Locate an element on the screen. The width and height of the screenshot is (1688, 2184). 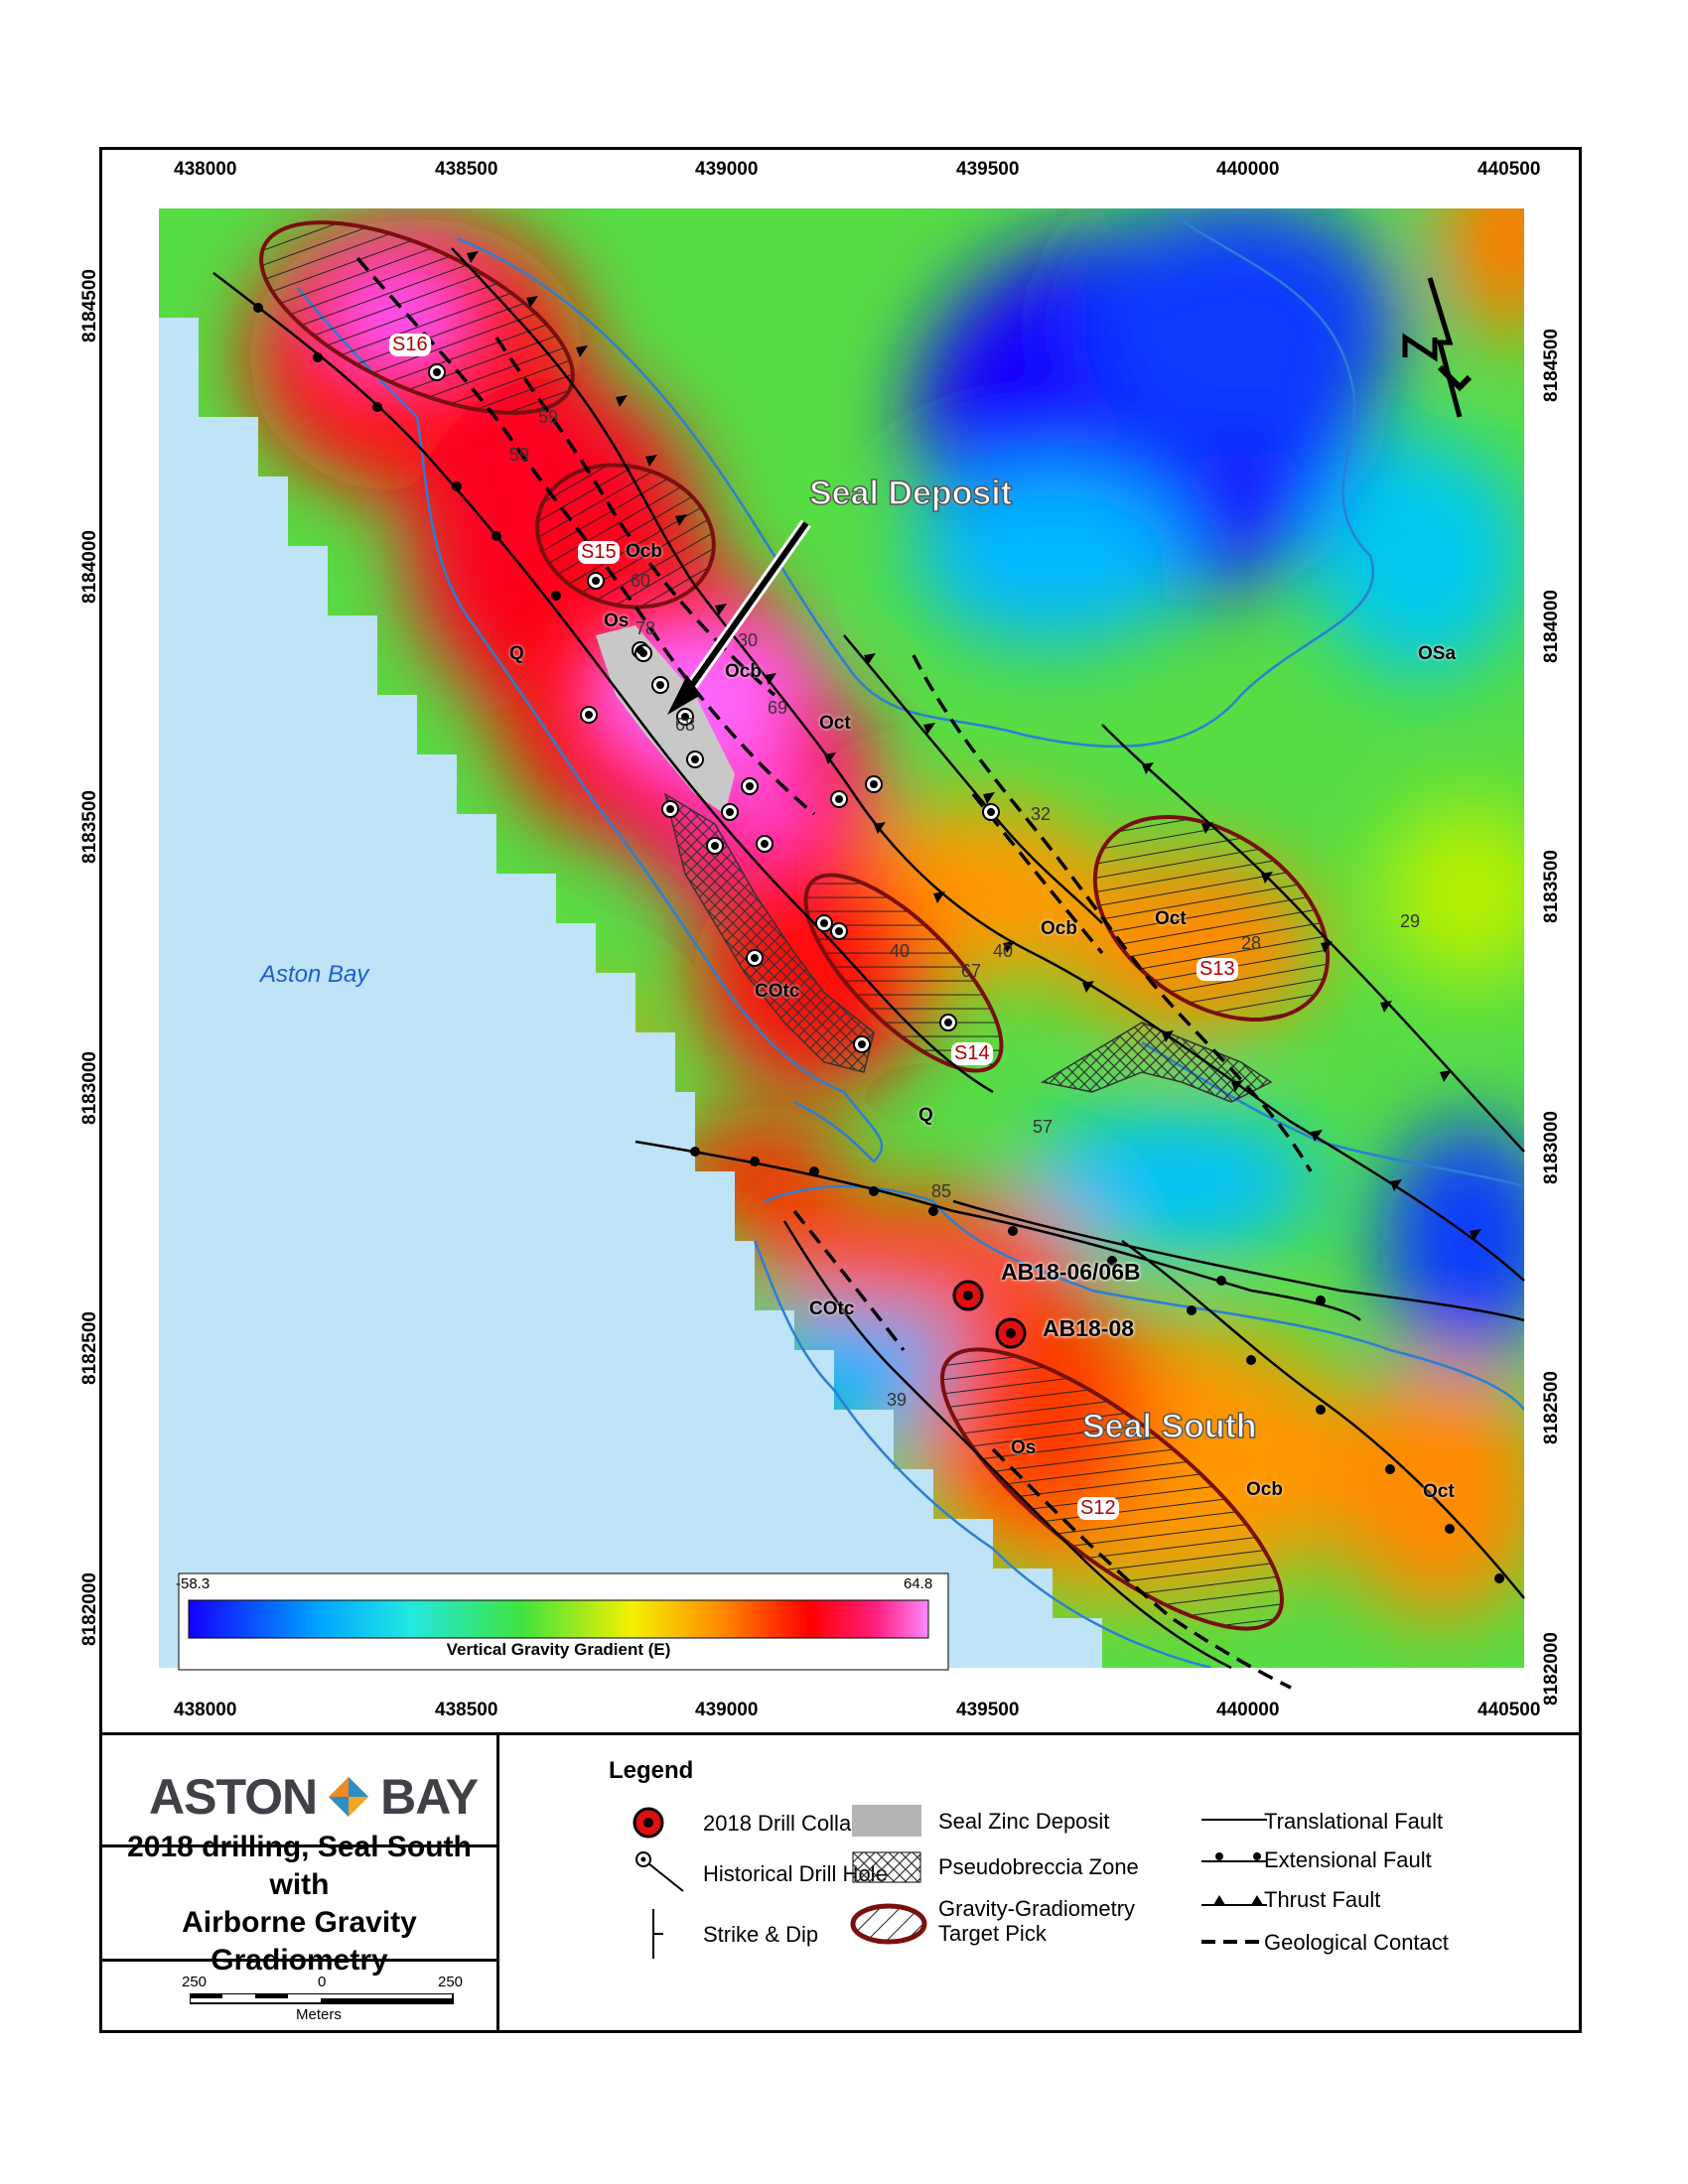
zinc-deposit-swatch is located at coordinates (886, 1821).